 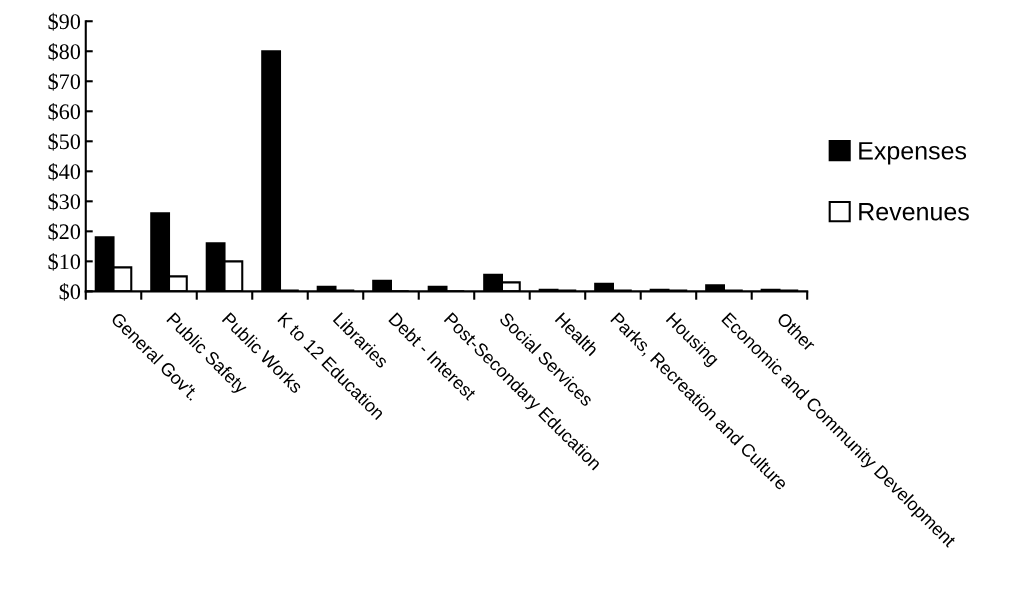 I want to click on y-tick-label: $10, so click(x=64, y=261).